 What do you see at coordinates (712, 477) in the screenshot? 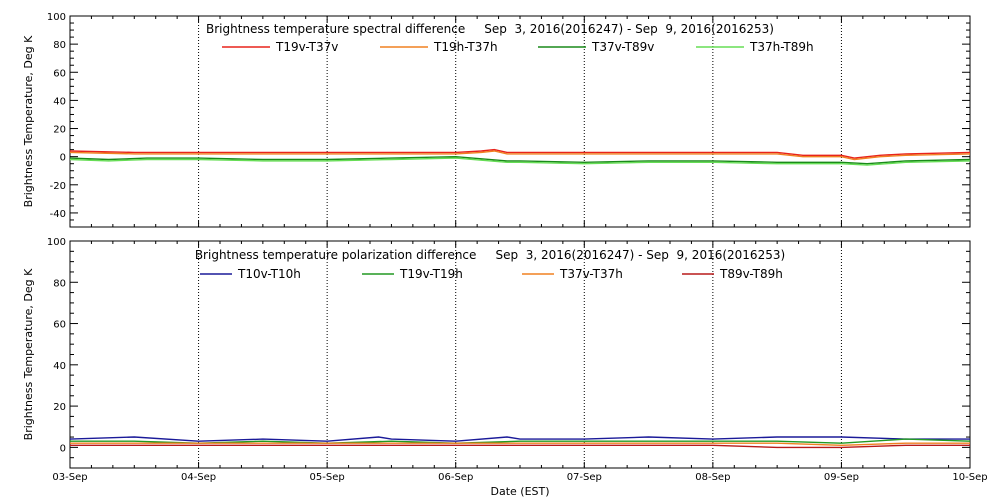
I see `x-tick-label: 08-Sep` at bounding box center [712, 477].